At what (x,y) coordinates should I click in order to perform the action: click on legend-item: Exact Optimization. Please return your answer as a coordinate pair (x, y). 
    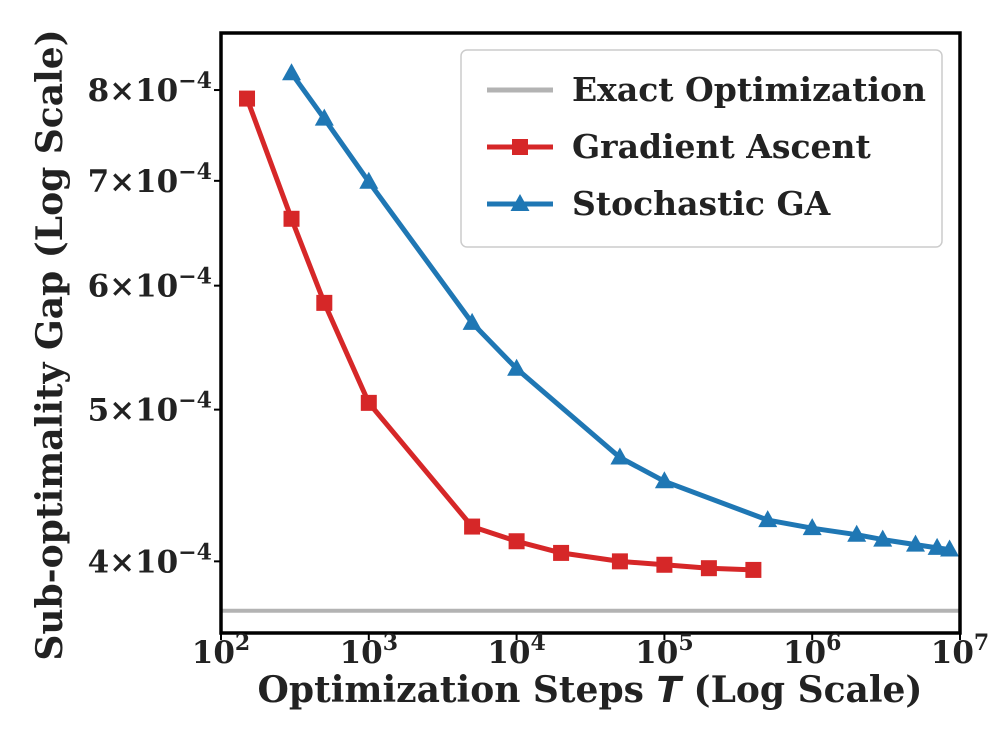
    Looking at the image, I should click on (706, 89).